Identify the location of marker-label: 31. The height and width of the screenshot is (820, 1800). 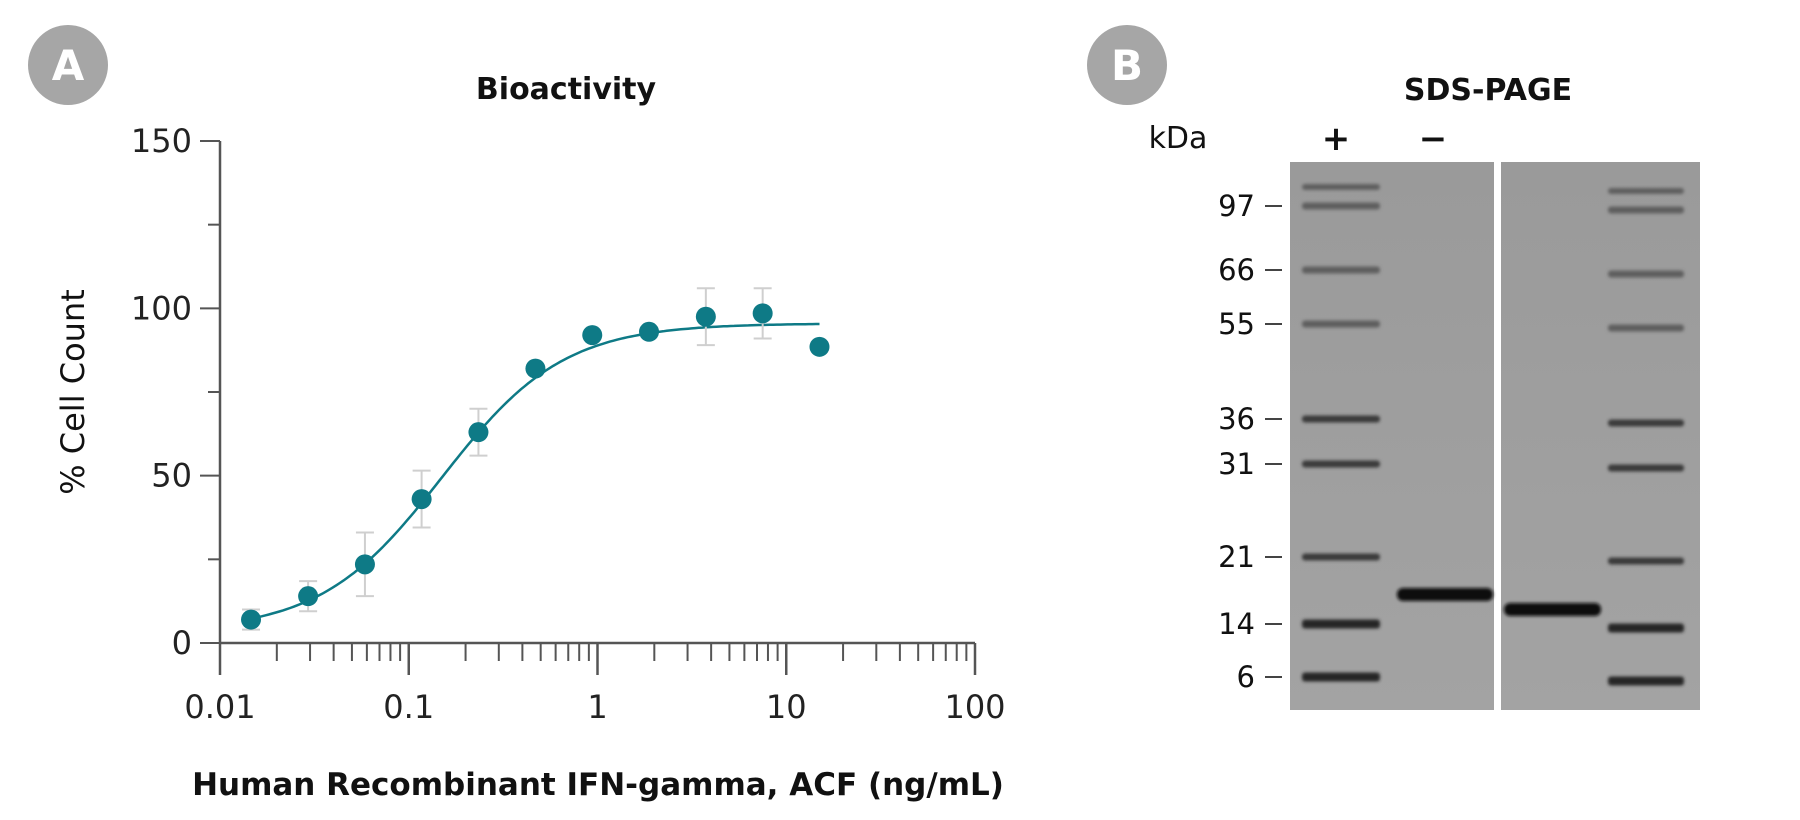
(1236, 464).